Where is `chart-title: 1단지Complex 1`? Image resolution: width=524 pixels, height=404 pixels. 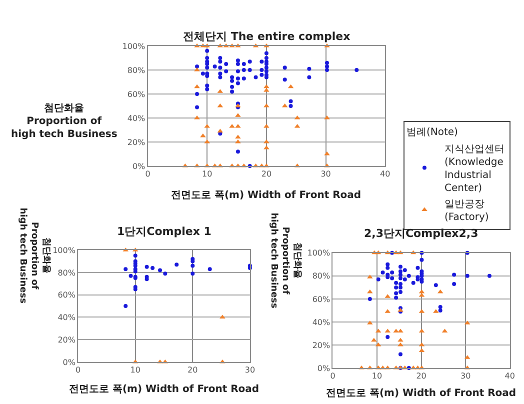
chart-title: 1단지Complex 1 is located at coordinates (164, 231).